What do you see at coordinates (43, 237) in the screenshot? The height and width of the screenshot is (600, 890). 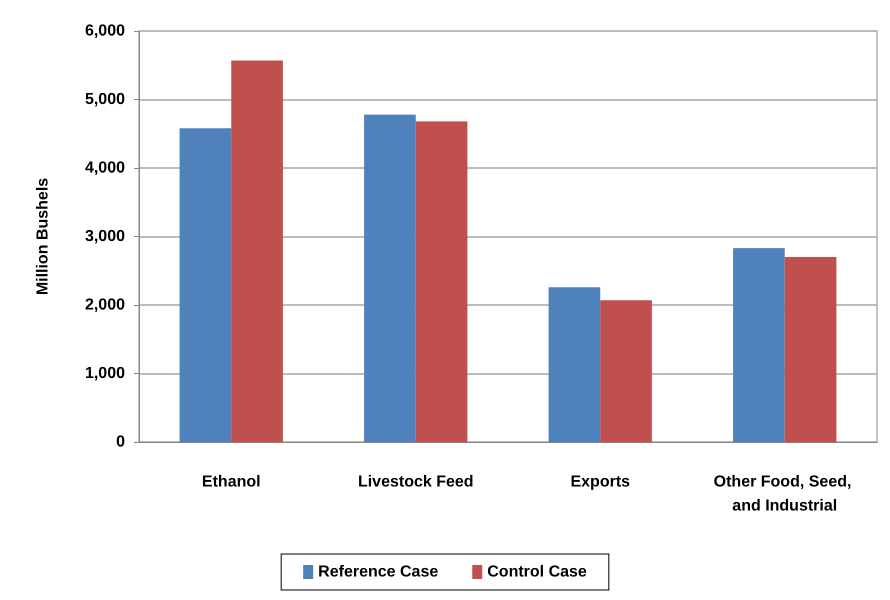 I see `y-axis-title: Million Bushels` at bounding box center [43, 237].